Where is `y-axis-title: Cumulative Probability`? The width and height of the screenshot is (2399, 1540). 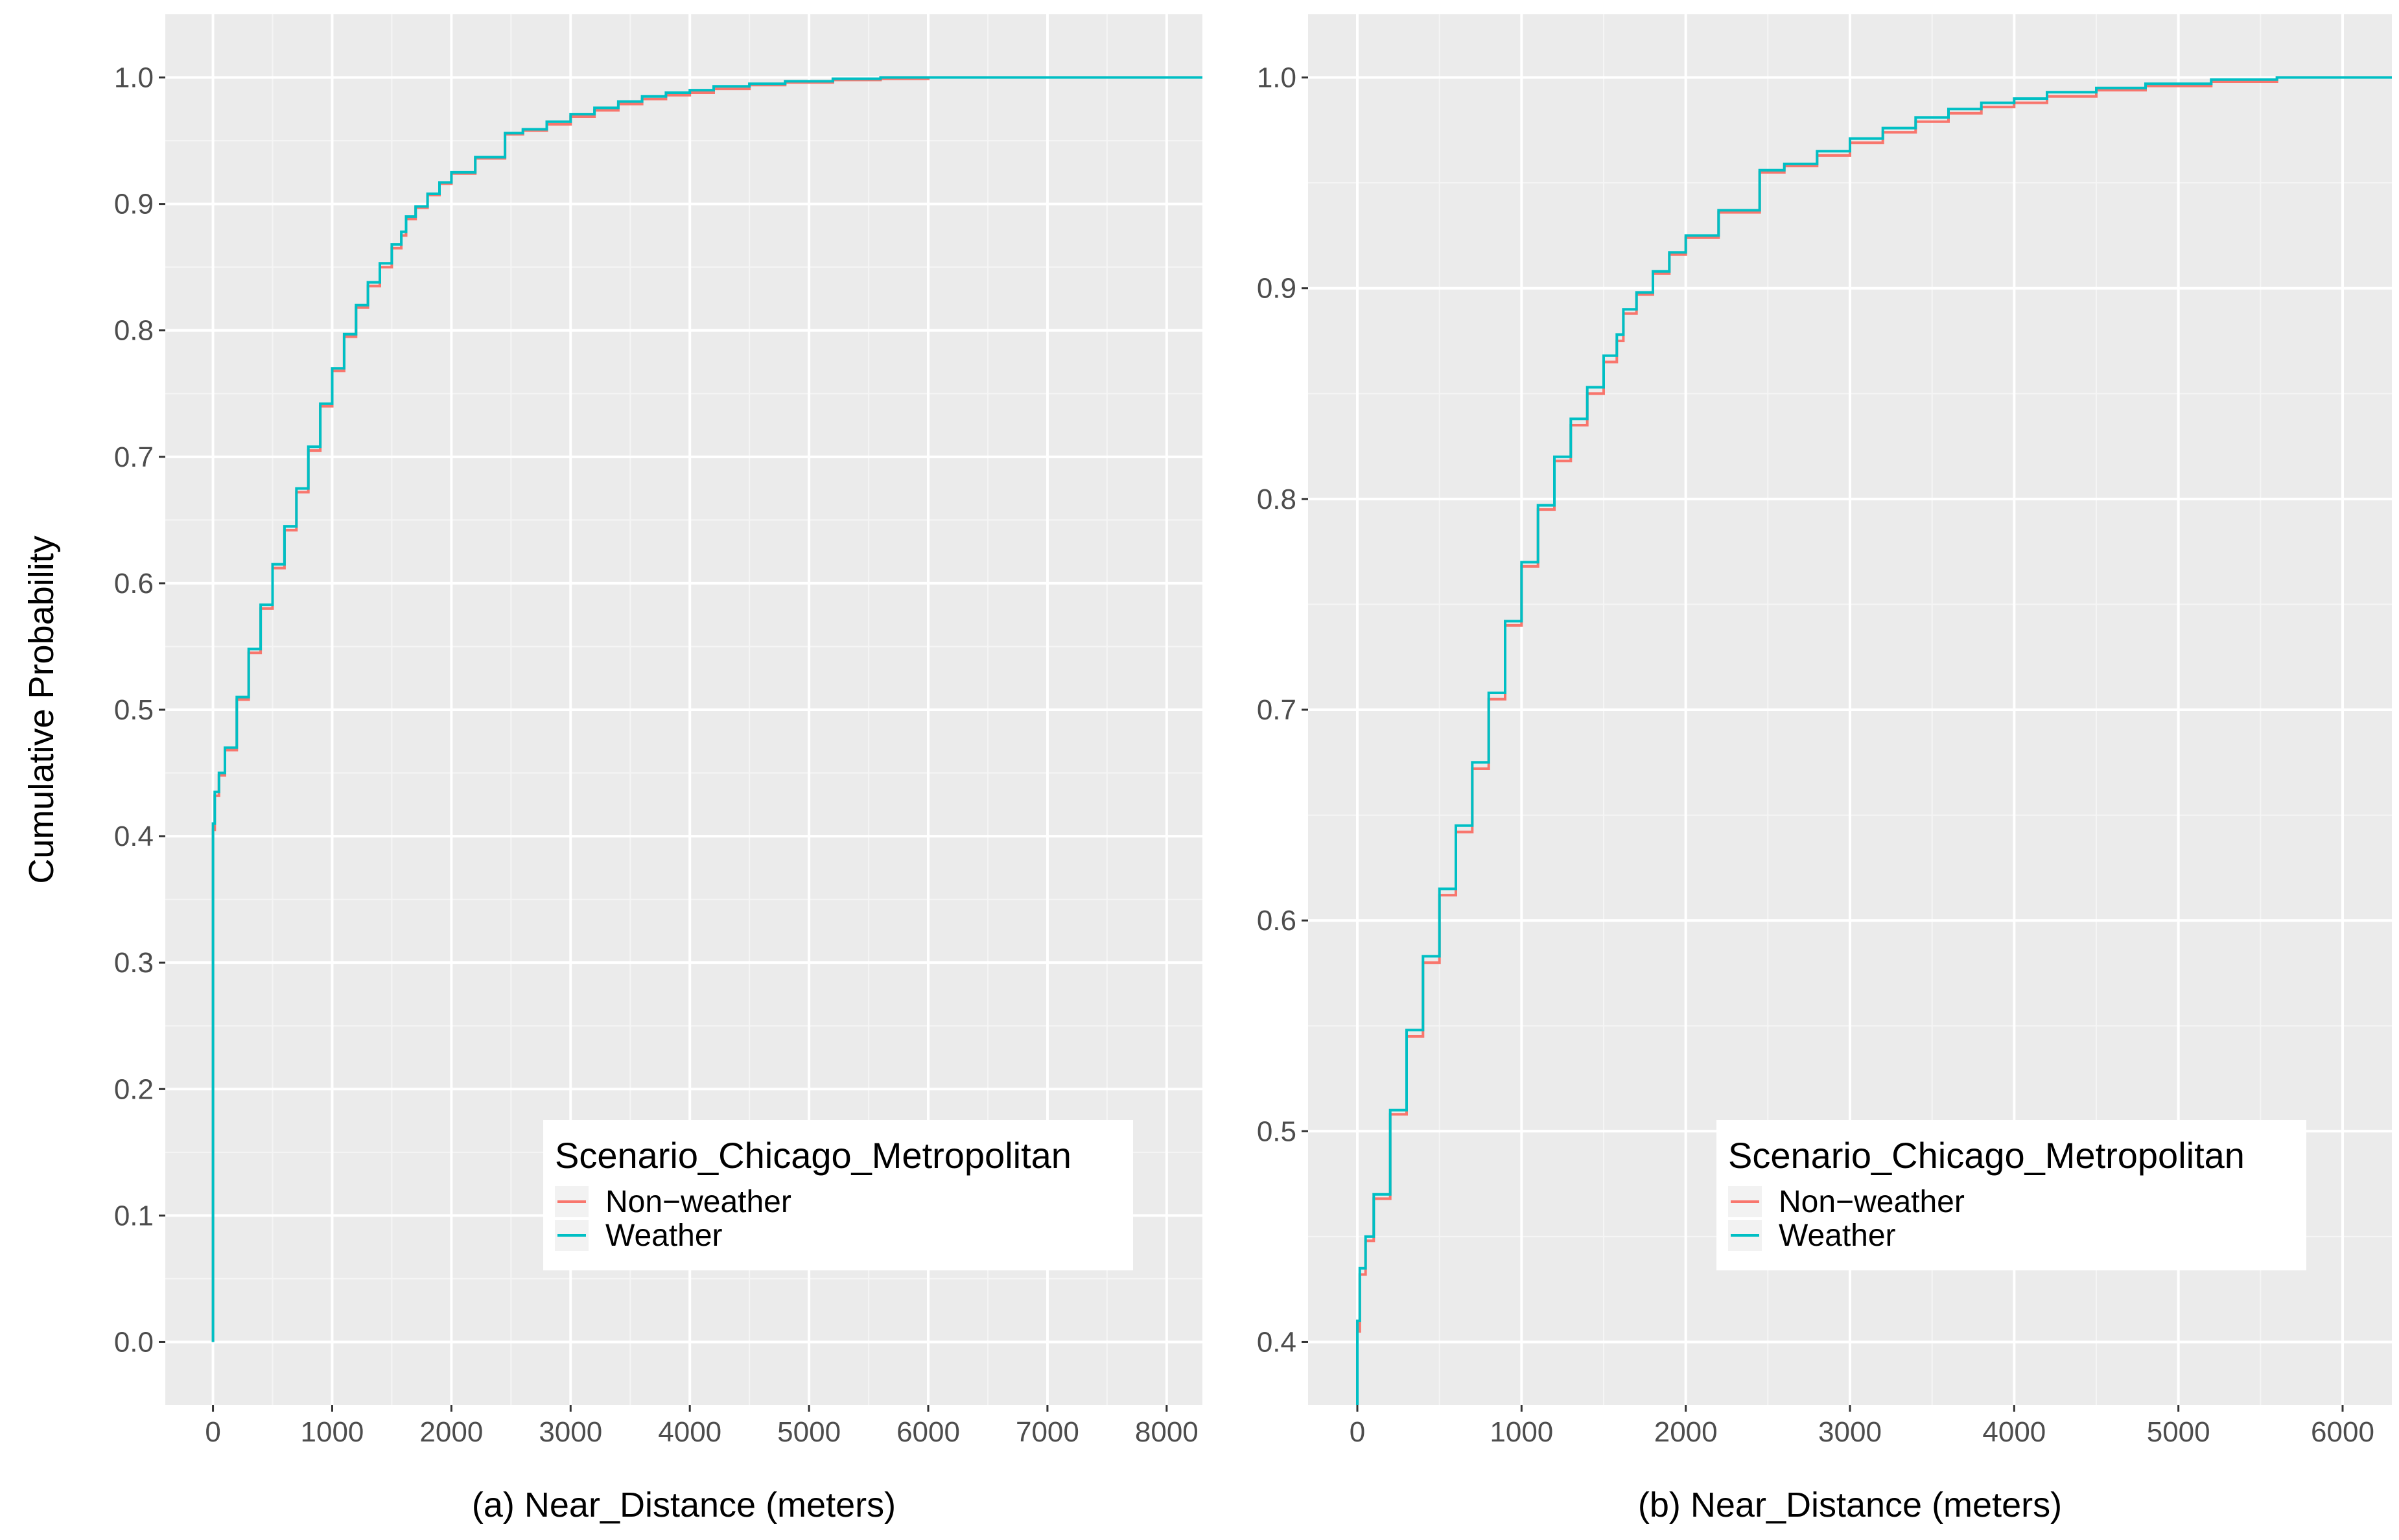
y-axis-title: Cumulative Probability is located at coordinates (41, 709).